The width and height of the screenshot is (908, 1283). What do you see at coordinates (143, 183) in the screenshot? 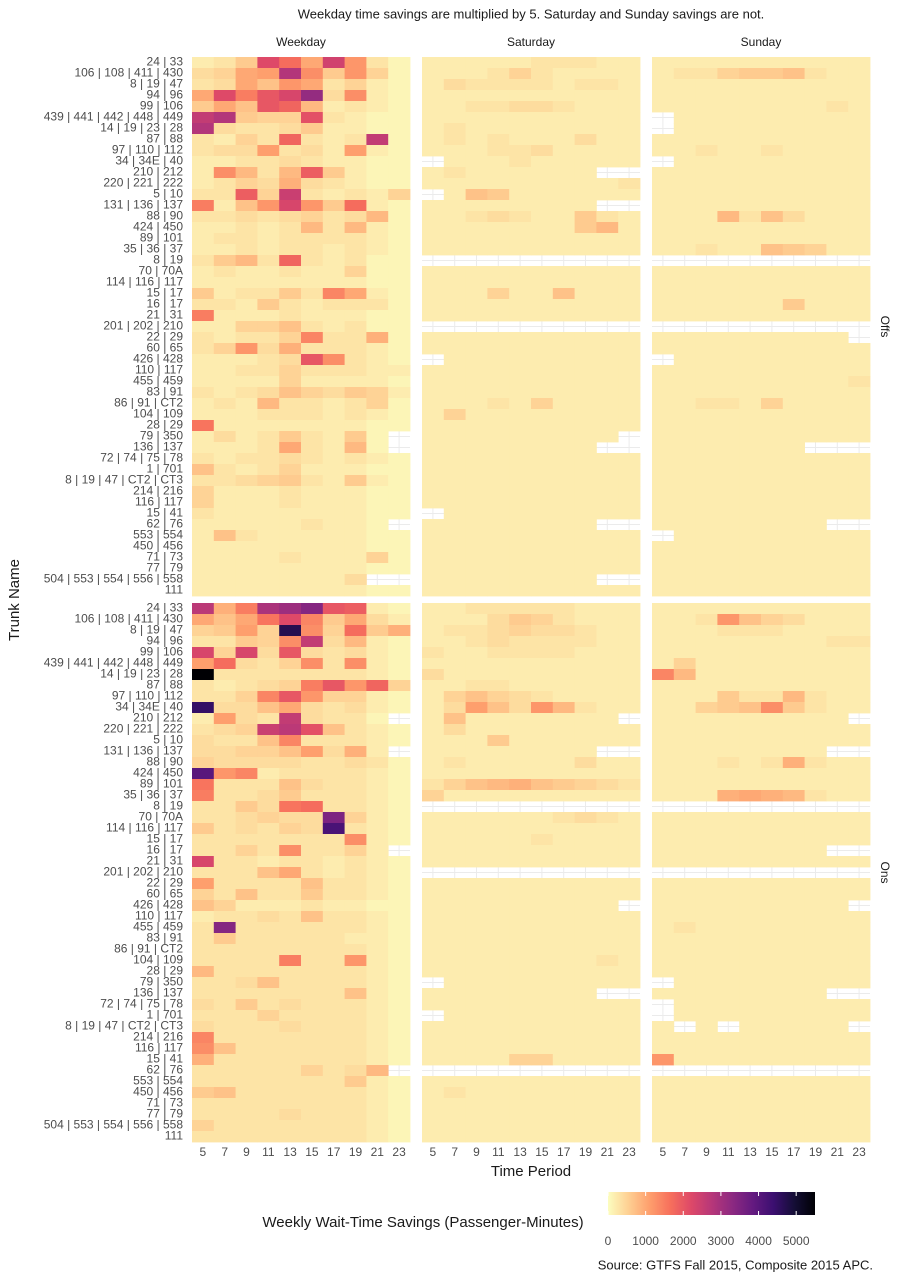
I see `y-tick-label: 220 | 221 | 222` at bounding box center [143, 183].